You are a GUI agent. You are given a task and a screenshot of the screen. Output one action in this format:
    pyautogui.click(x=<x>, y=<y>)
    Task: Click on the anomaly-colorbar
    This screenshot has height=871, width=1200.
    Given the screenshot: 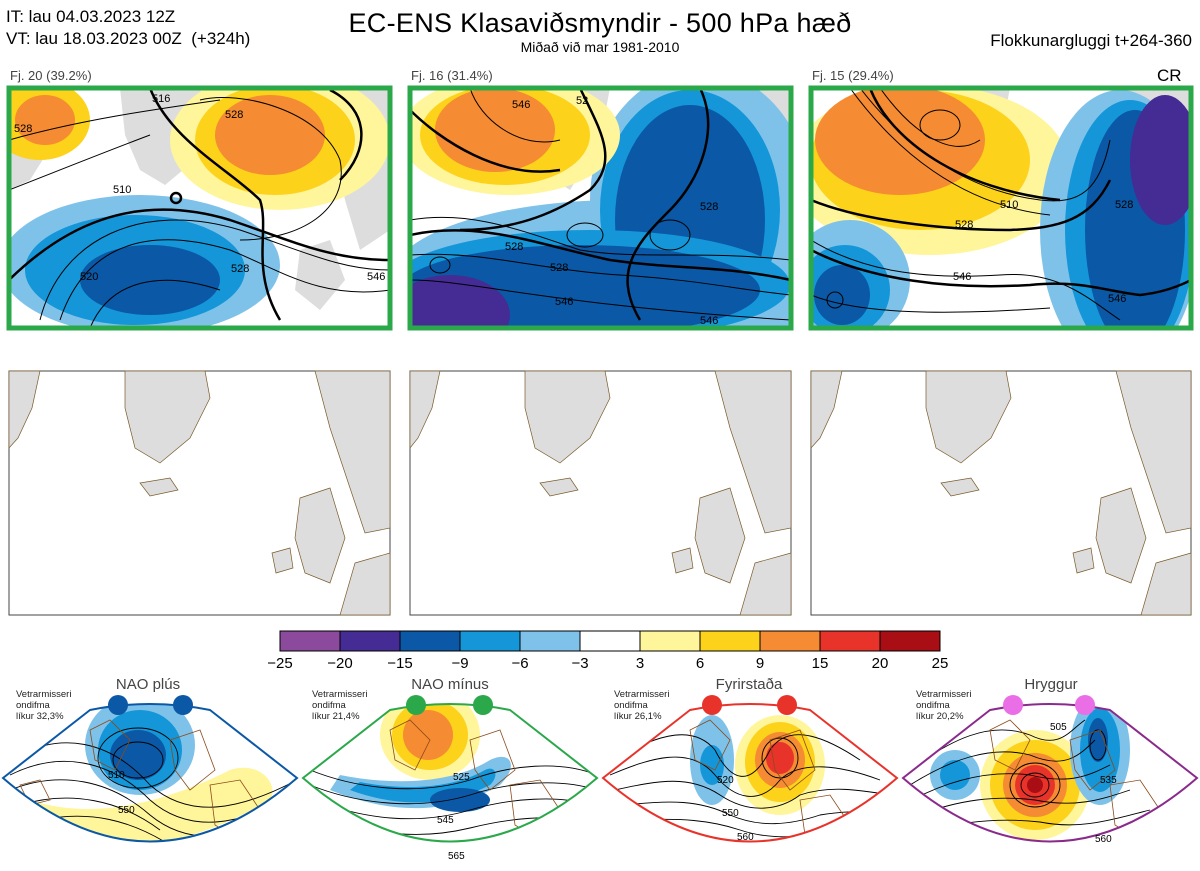 What is the action you would take?
    pyautogui.click(x=610, y=641)
    